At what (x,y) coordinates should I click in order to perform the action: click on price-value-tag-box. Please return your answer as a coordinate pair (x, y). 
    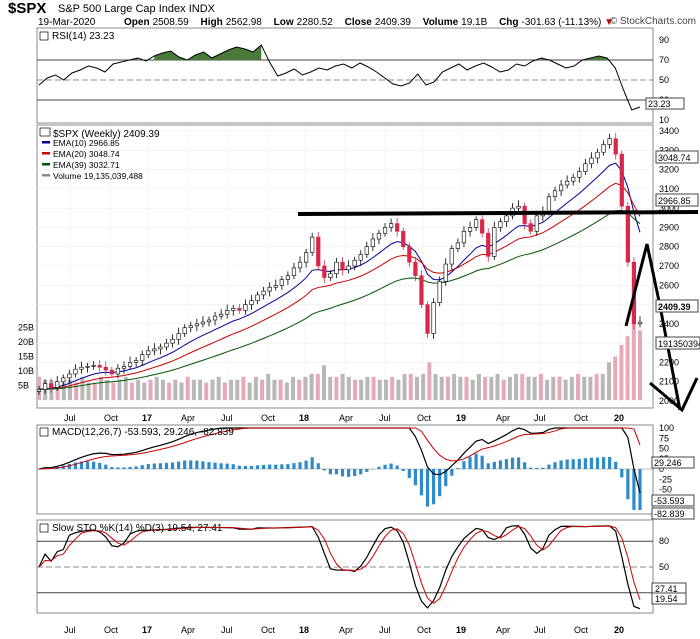
    Looking at the image, I should click on (677, 343).